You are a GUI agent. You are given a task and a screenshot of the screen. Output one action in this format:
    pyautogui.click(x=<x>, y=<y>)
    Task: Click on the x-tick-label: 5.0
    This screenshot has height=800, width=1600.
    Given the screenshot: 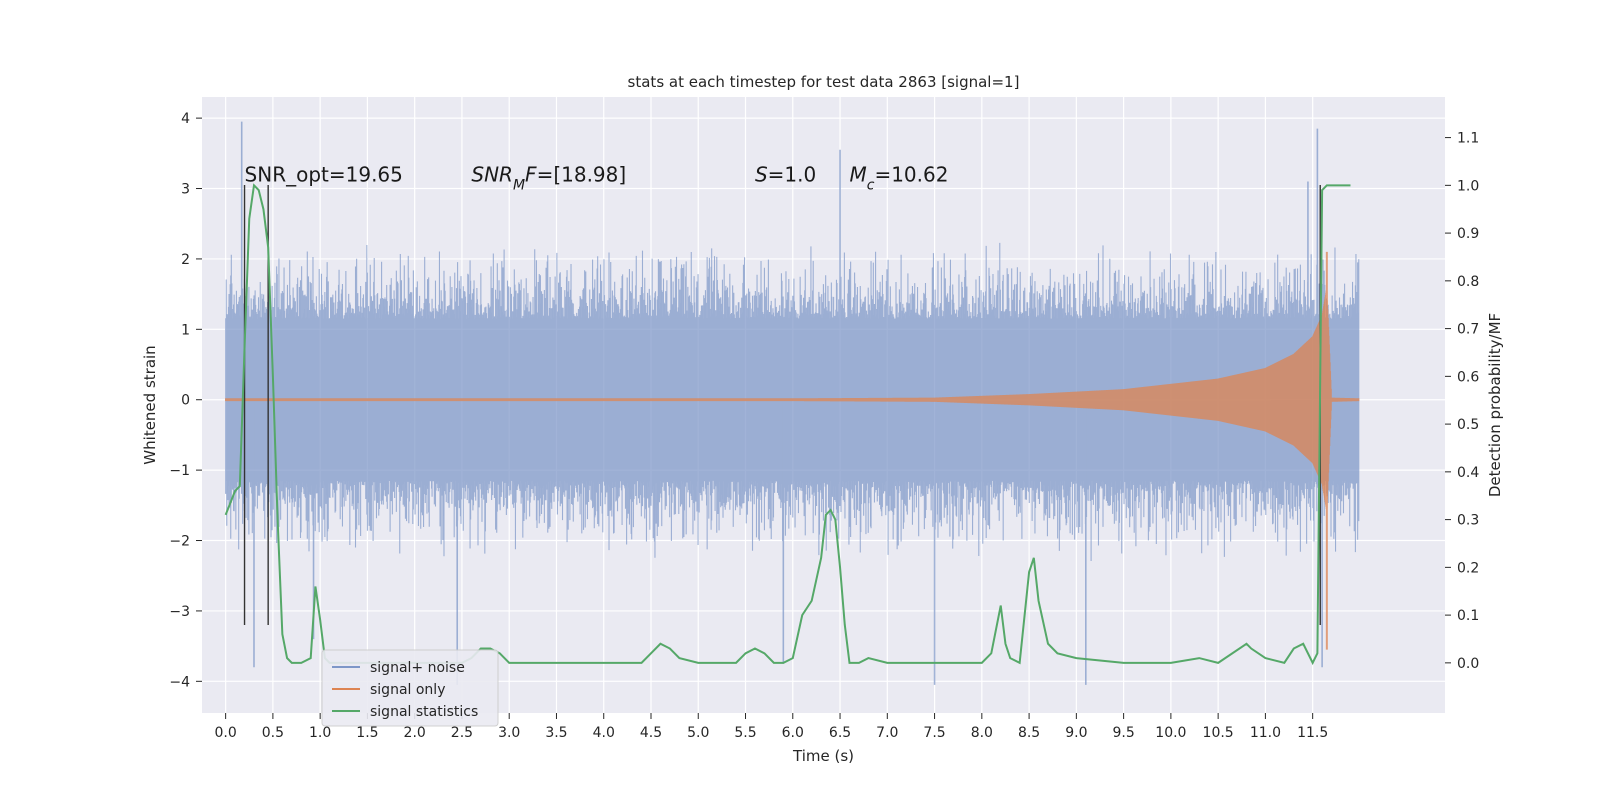 What is the action you would take?
    pyautogui.click(x=698, y=733)
    